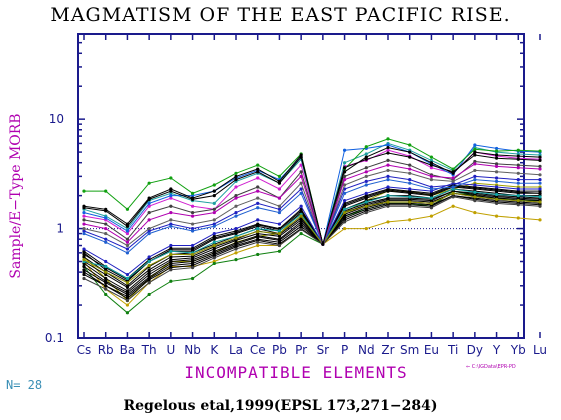 The height and width of the screenshot is (420, 561). What do you see at coordinates (452, 350) in the screenshot?
I see `x-tick-label: Ti` at bounding box center [452, 350].